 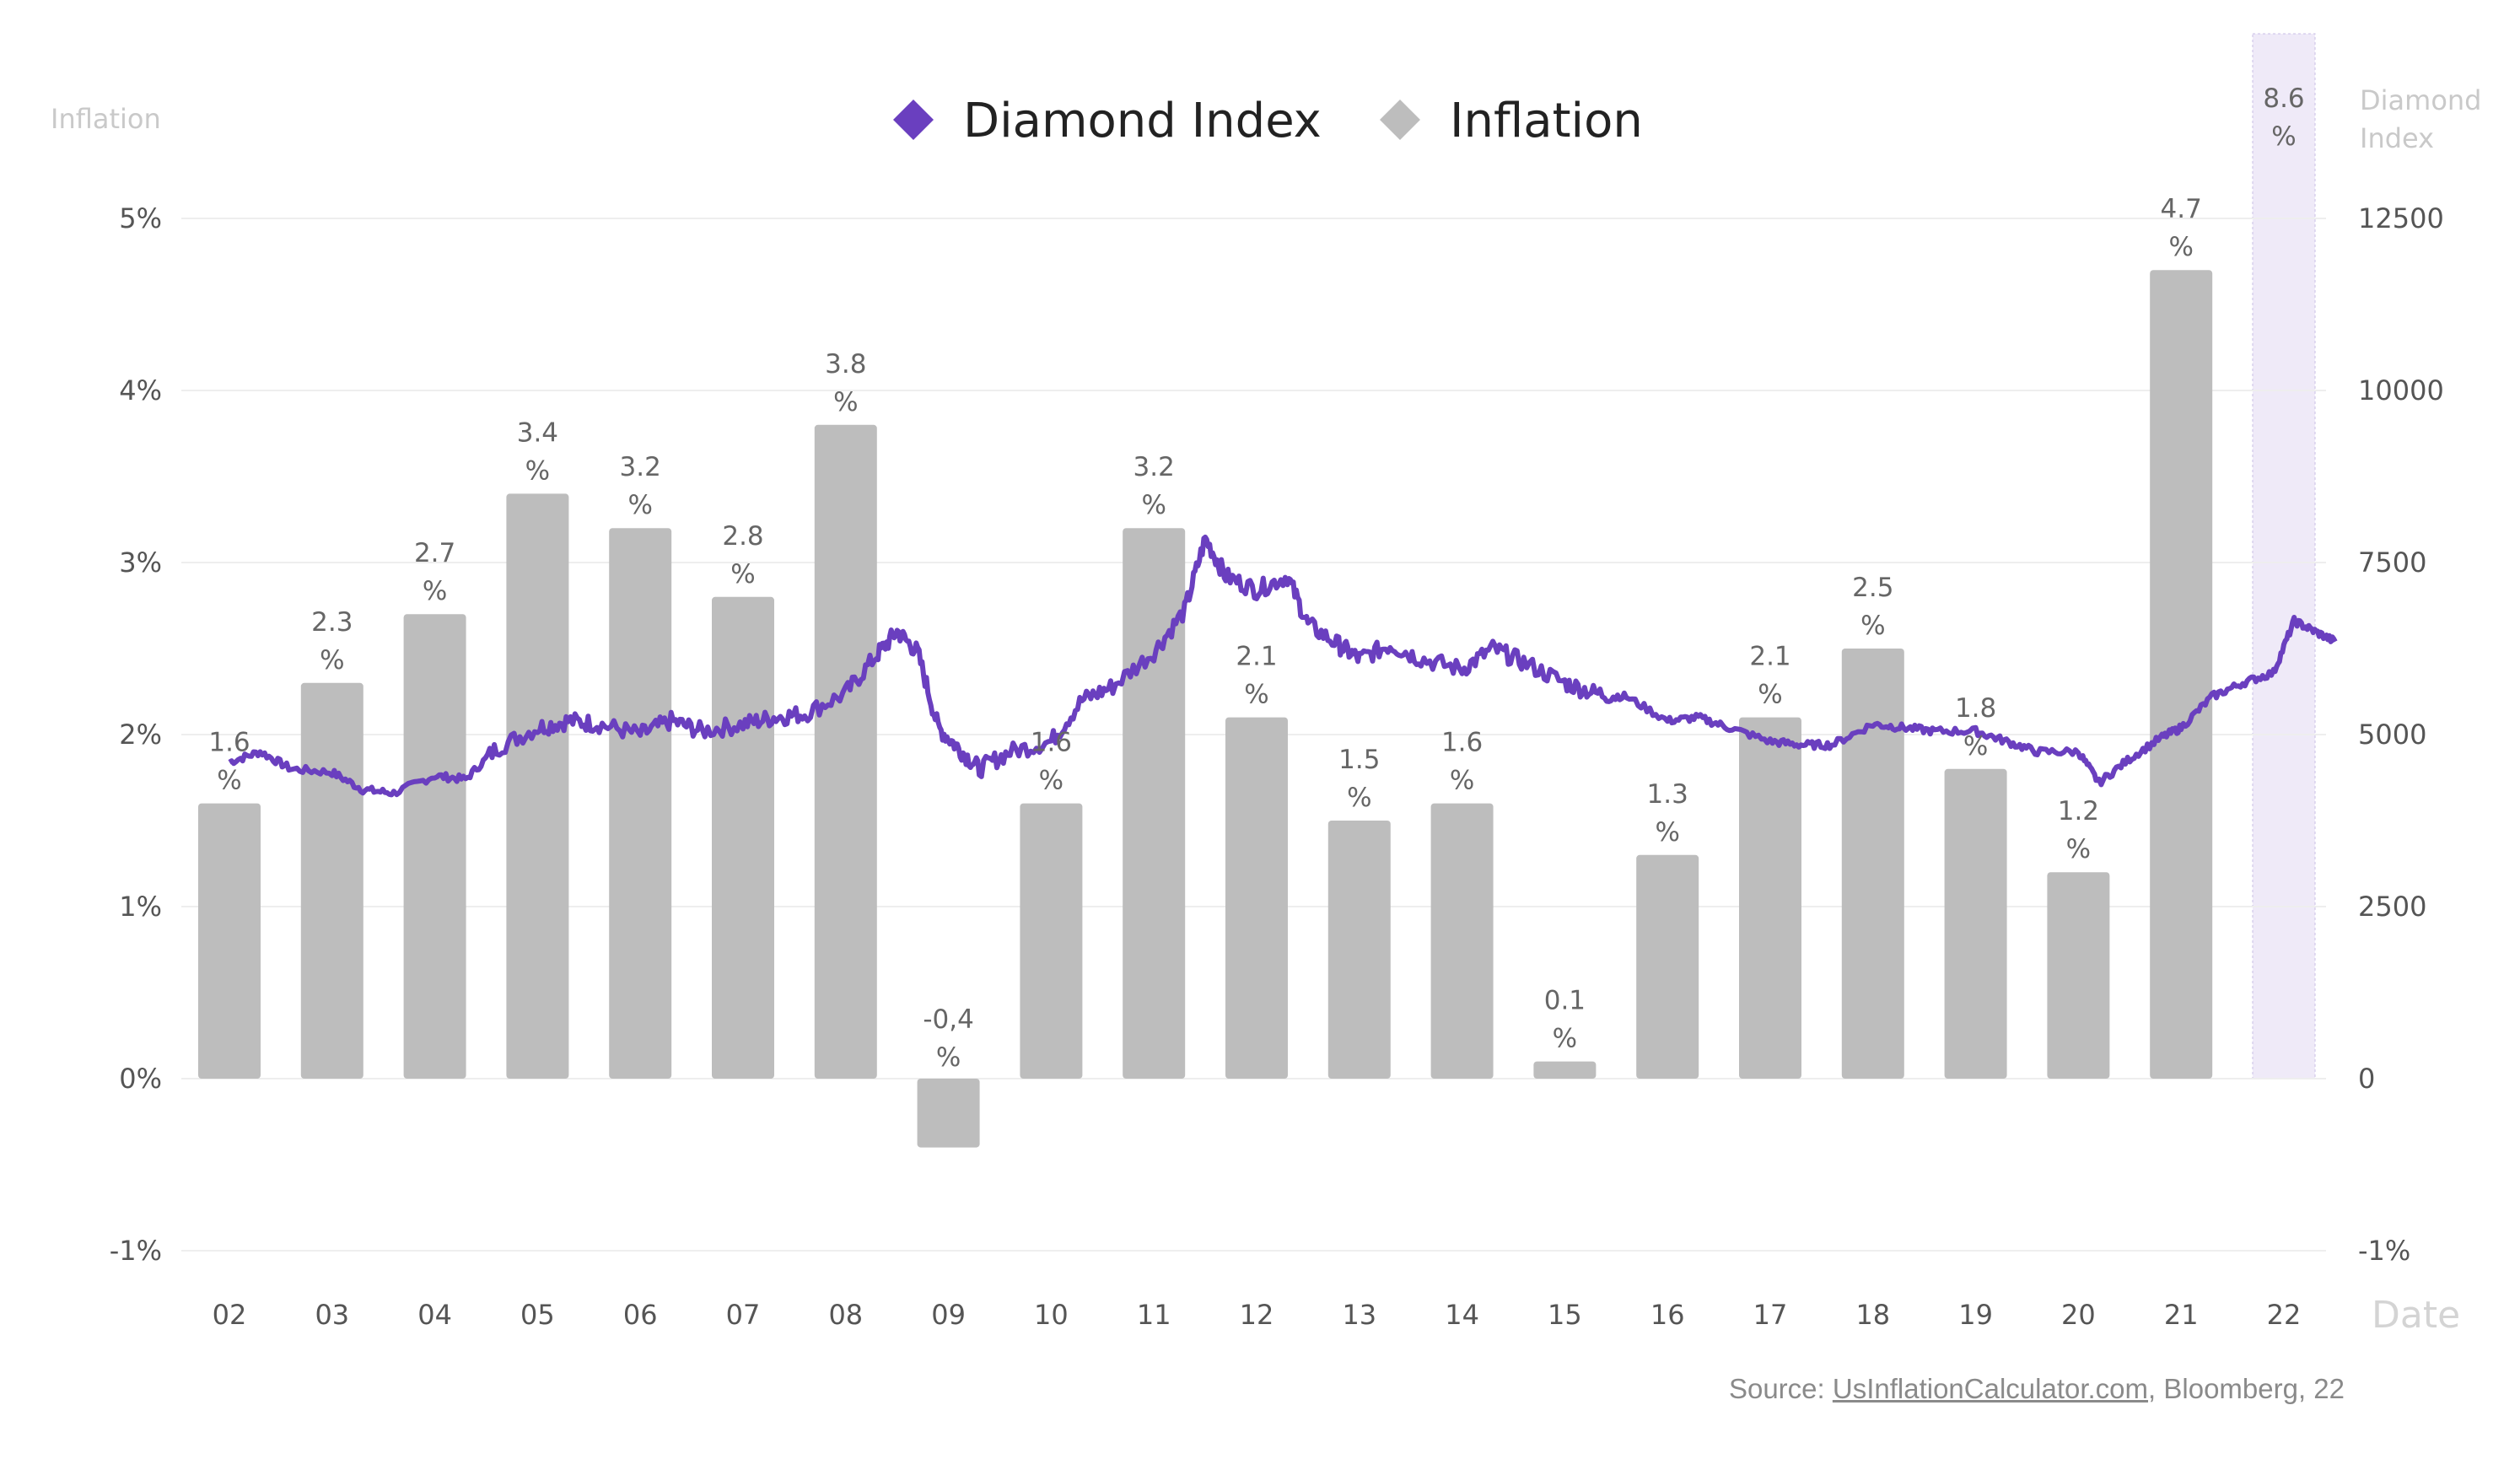 What do you see at coordinates (141, 1079) in the screenshot?
I see `left-tick-label: 0%` at bounding box center [141, 1079].